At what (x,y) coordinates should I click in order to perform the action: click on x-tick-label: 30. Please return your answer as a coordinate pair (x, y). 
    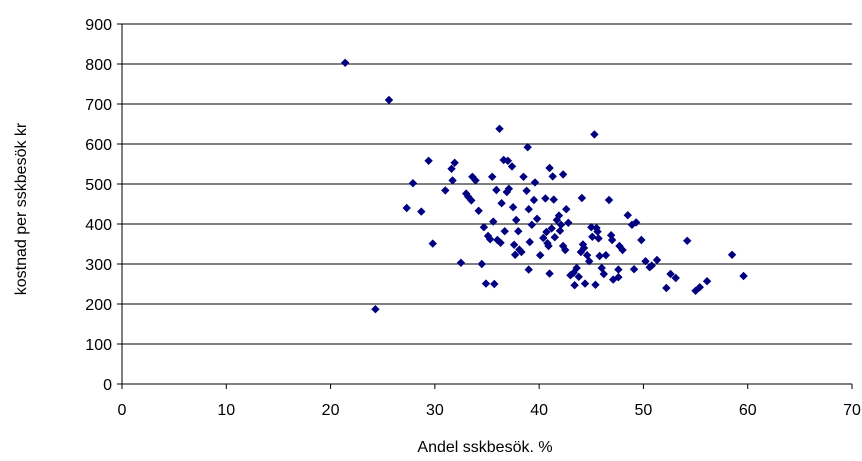
    Looking at the image, I should click on (435, 410).